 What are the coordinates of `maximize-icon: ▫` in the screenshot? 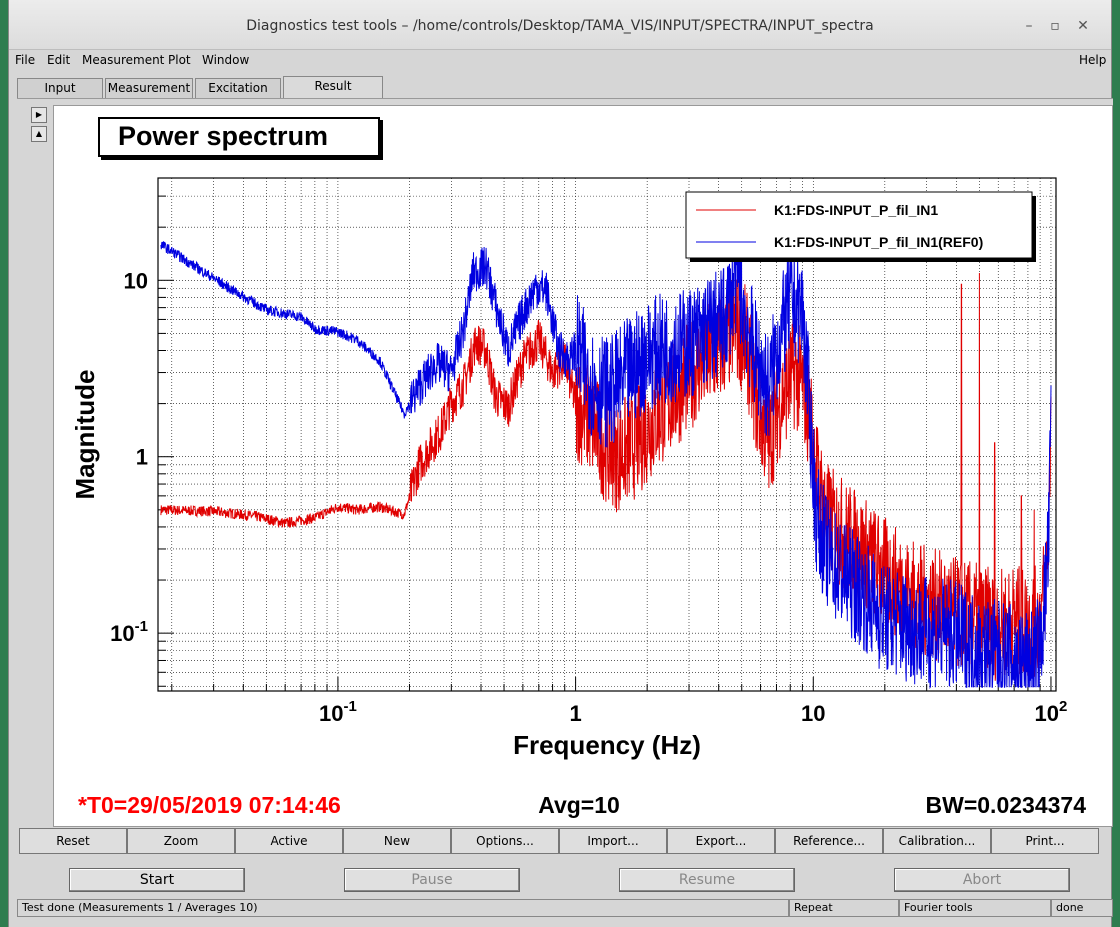 It's located at (1055, 26).